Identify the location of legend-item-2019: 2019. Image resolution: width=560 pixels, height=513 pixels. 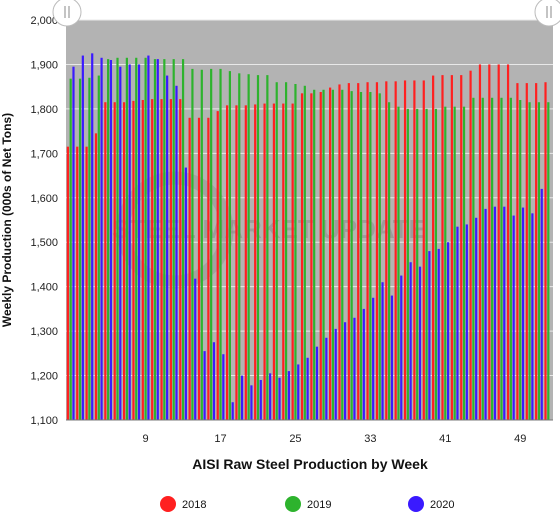
(308, 504).